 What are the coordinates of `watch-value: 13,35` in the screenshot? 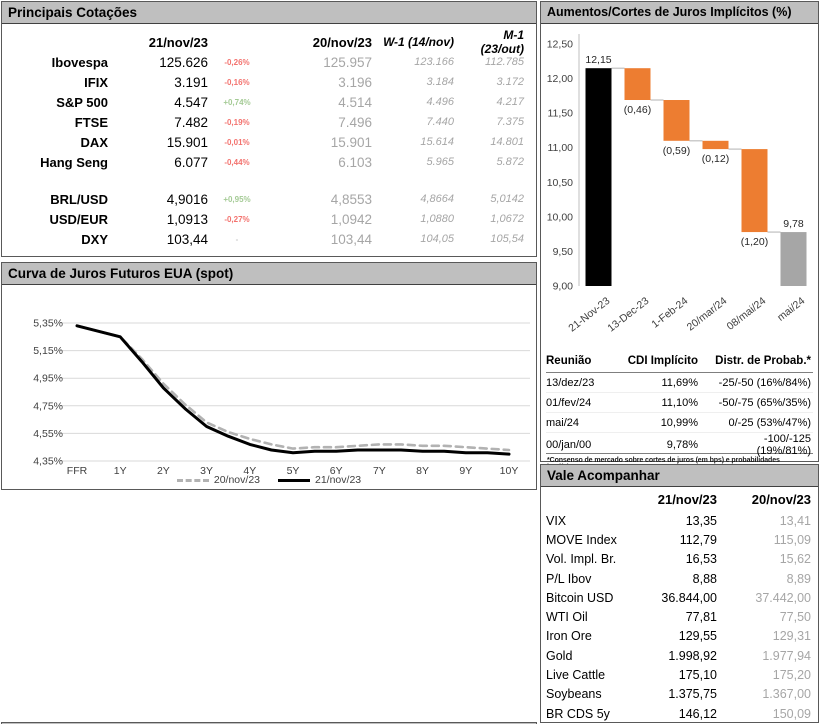 It's located at (701, 520).